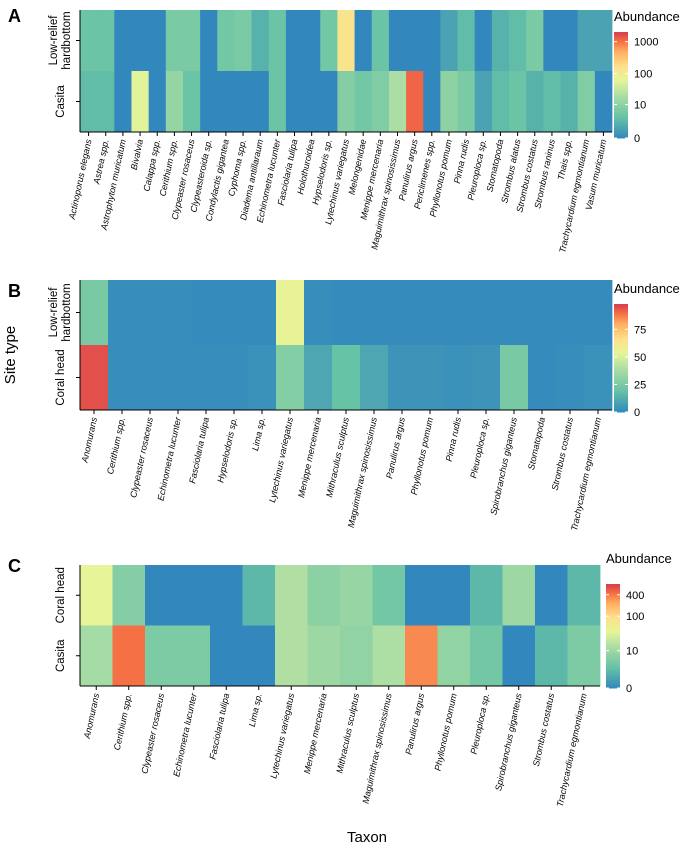 This screenshot has width=683, height=850. I want to click on column-label: Lima sp., so click(258, 433).